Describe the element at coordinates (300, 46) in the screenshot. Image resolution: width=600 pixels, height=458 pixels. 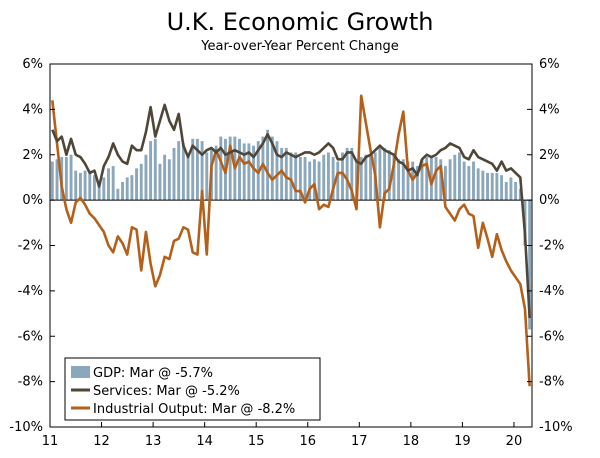
I see `chart-subtitle: Year-over-Year Percent Change` at that location.